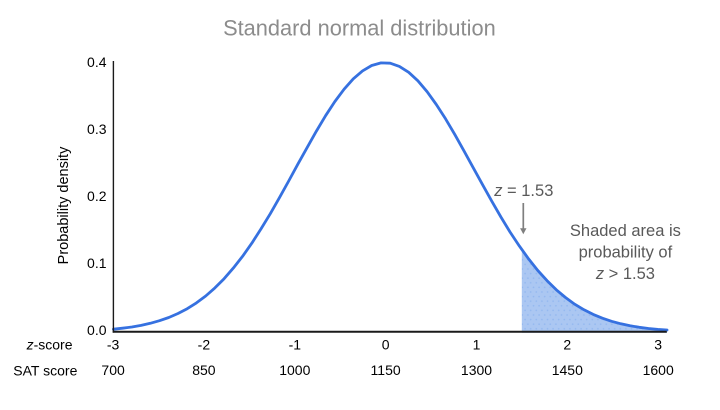 The image size is (720, 410). I want to click on svg-text: -2, so click(204, 345).